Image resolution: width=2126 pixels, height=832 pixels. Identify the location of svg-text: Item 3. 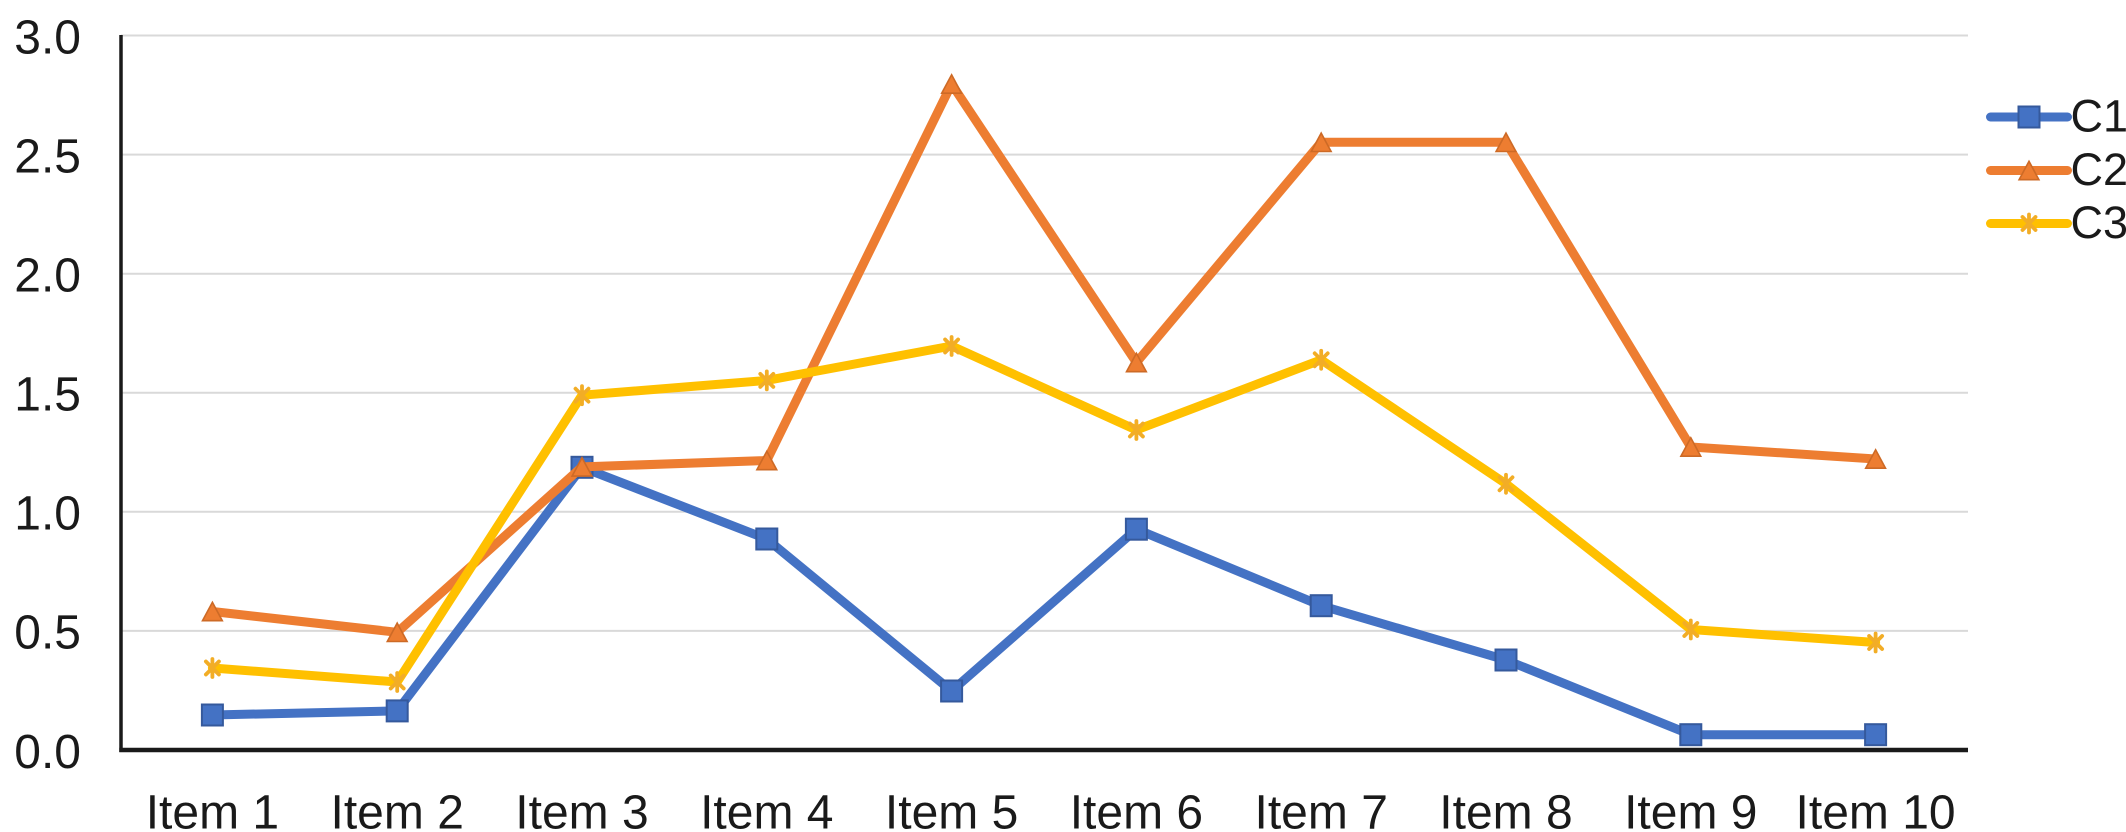
(581, 809).